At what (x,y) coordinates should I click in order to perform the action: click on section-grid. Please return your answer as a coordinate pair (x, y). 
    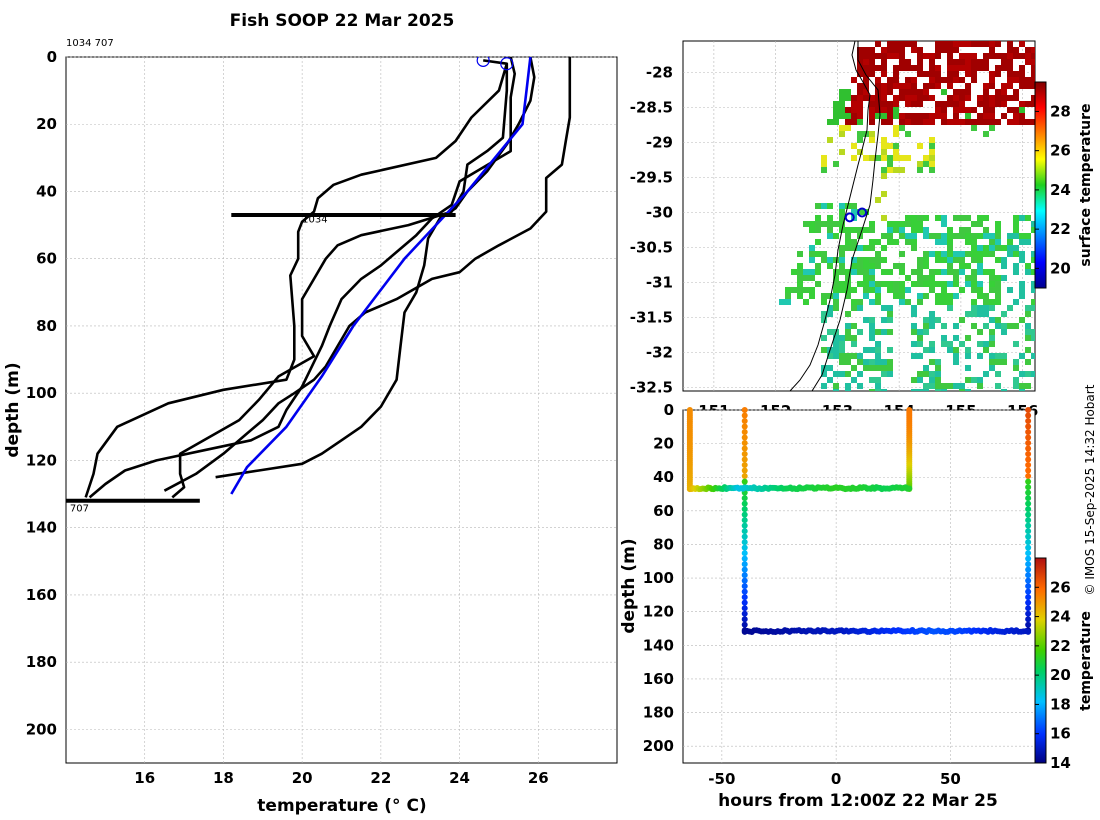
    Looking at the image, I should click on (859, 586).